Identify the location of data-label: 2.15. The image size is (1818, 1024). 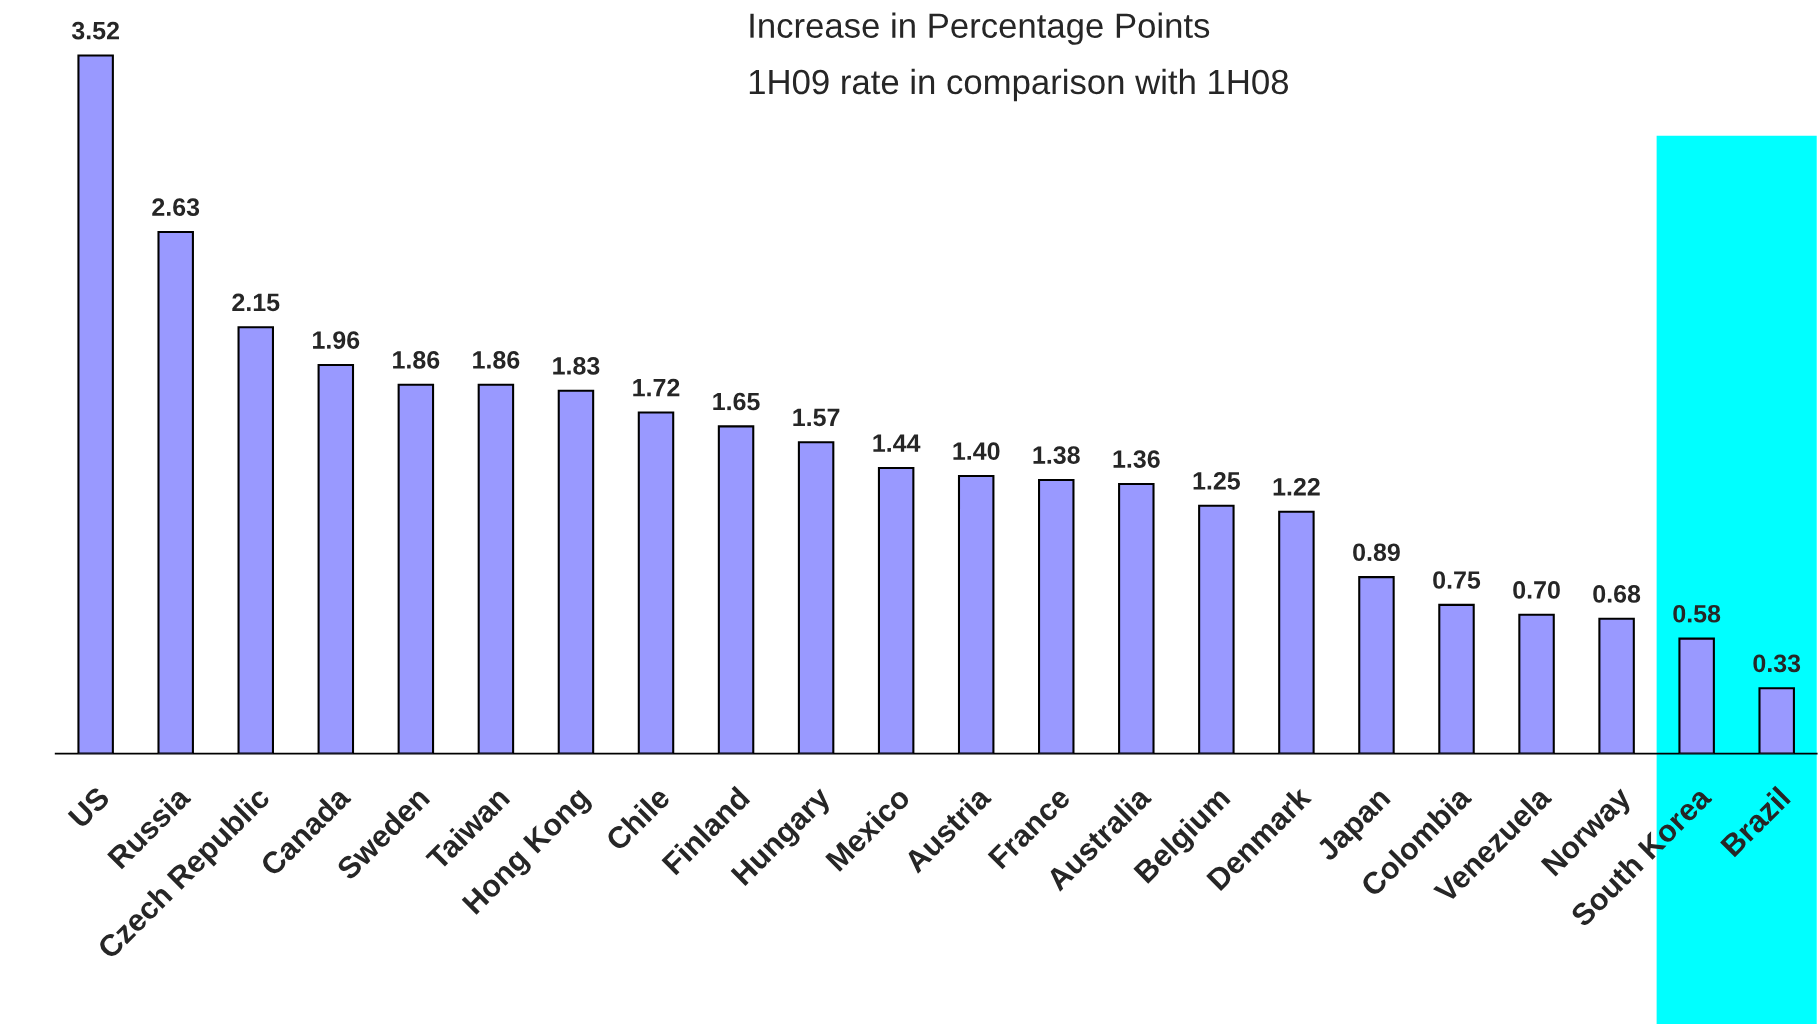
(256, 302).